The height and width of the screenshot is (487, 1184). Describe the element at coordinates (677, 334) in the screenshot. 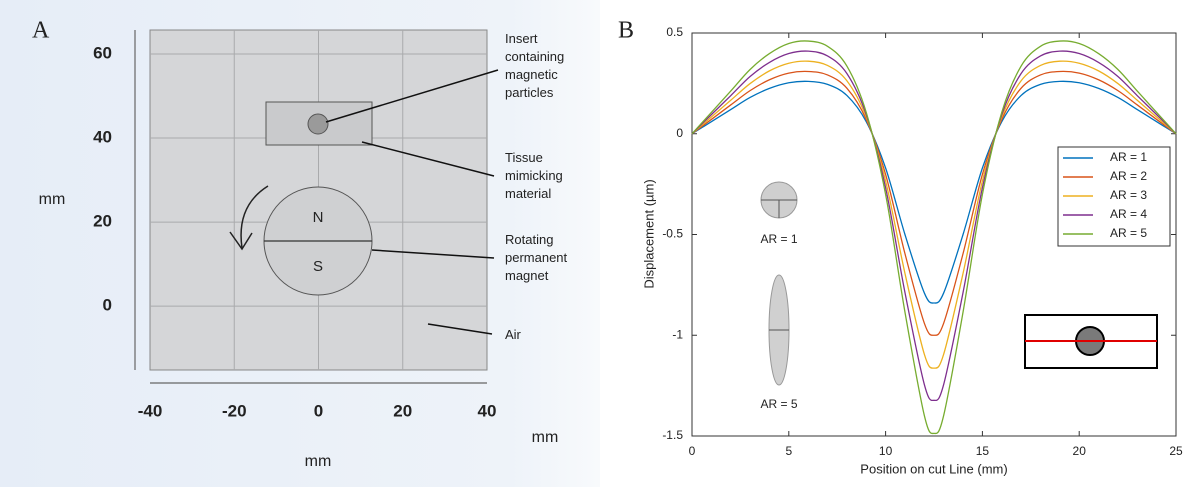

I see `y-tick-label: -1` at that location.